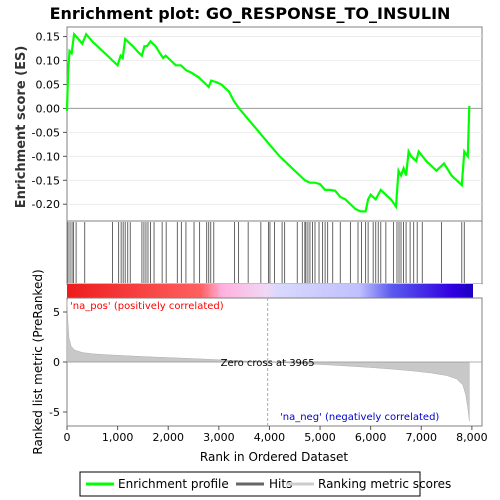 Image resolution: width=500 pixels, height=500 pixels. Describe the element at coordinates (472, 437) in the screenshot. I see `x-tick-label: 8,000` at that location.